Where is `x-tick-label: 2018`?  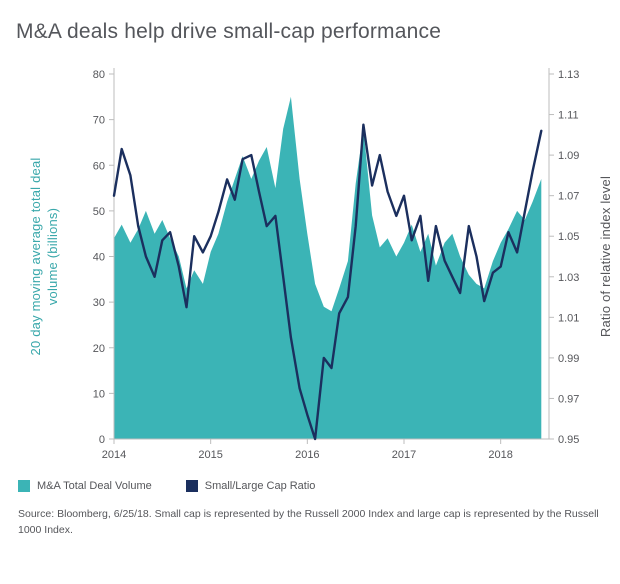 x-tick-label: 2018 is located at coordinates (500, 455).